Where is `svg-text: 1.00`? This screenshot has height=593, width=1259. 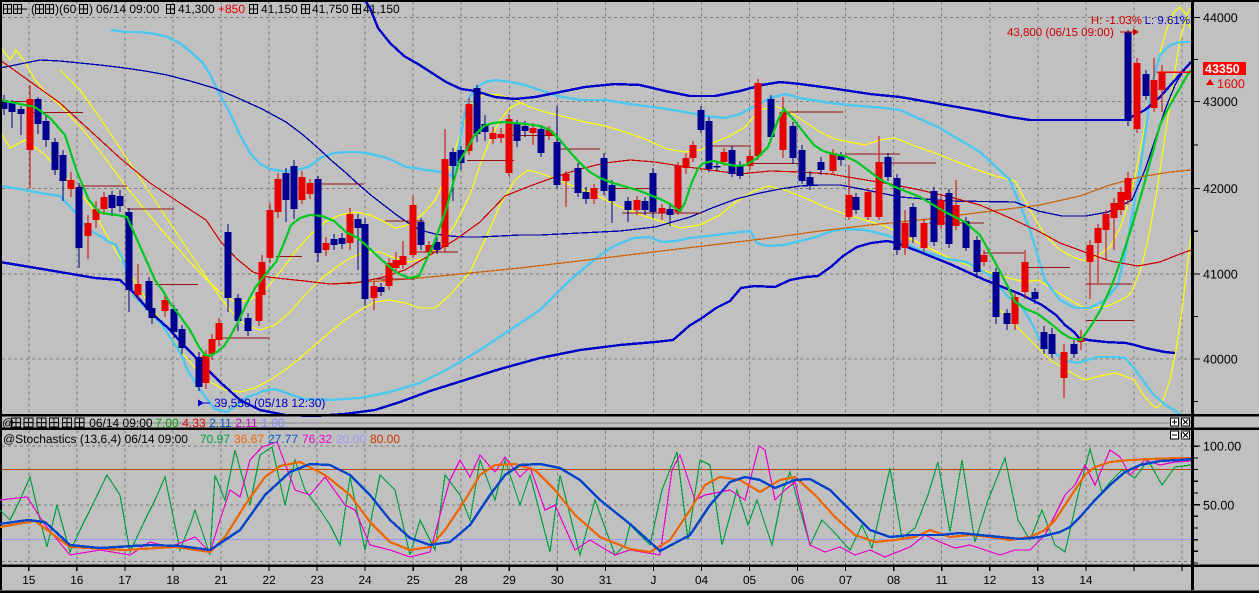 svg-text: 1.00 is located at coordinates (273, 423).